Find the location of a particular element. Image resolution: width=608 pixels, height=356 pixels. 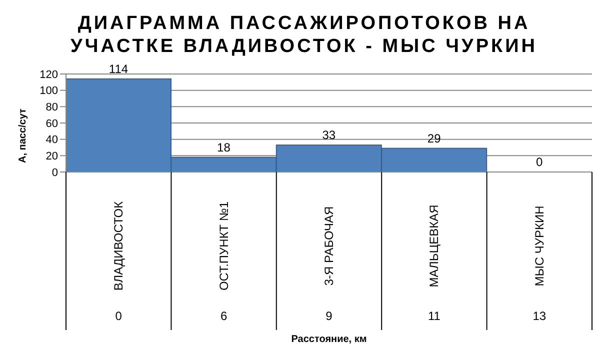

y-tick-label: 120 is located at coordinates (49, 74).